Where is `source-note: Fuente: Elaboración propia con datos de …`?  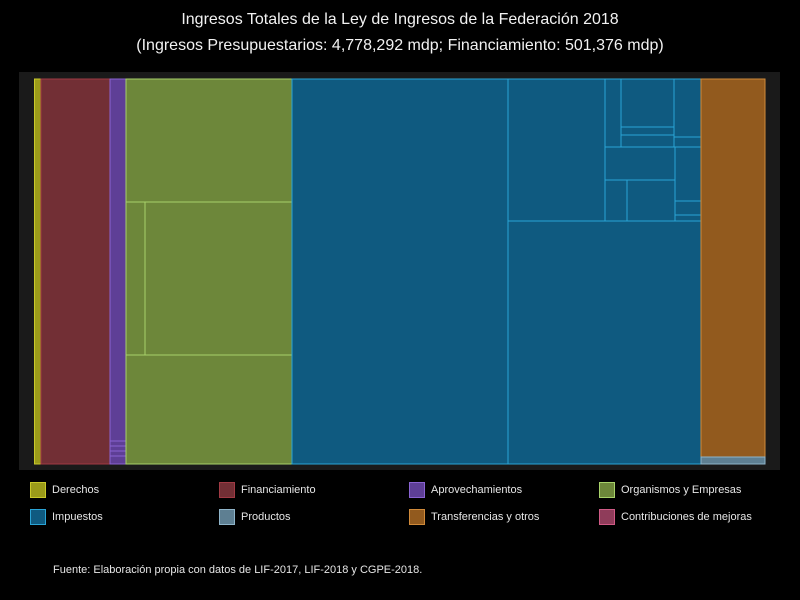 source-note: Fuente: Elaboración propia con datos de … is located at coordinates (238, 570).